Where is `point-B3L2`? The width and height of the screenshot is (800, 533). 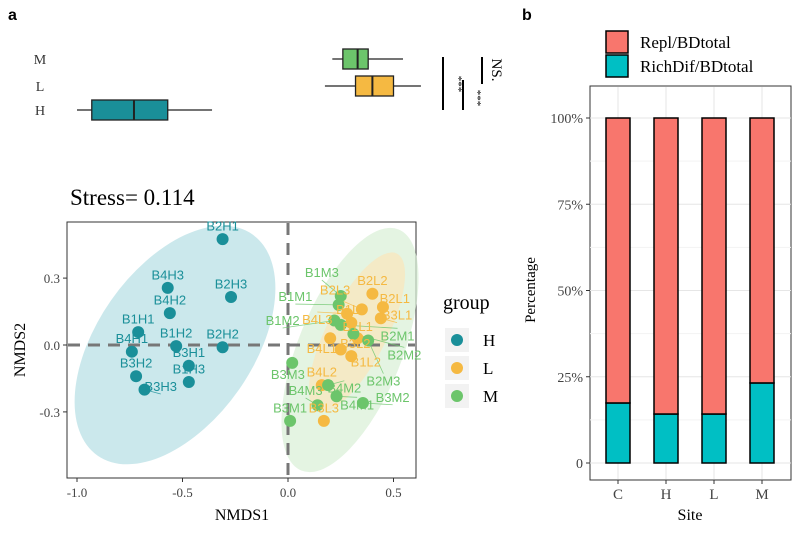 point-B3L2 is located at coordinates (340, 349).